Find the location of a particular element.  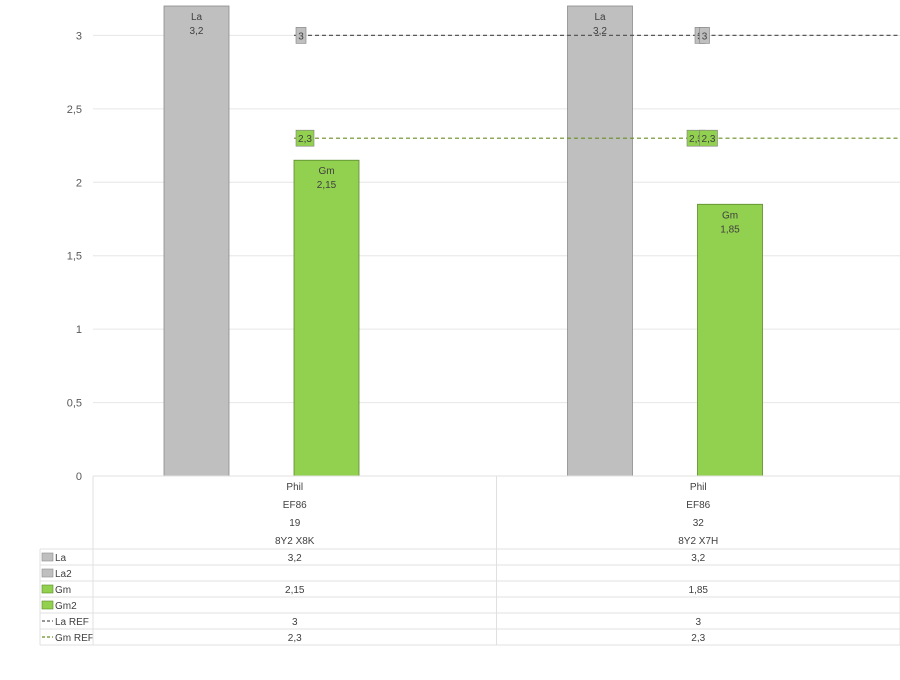

legend-entry: Gm REF is located at coordinates (74, 638).